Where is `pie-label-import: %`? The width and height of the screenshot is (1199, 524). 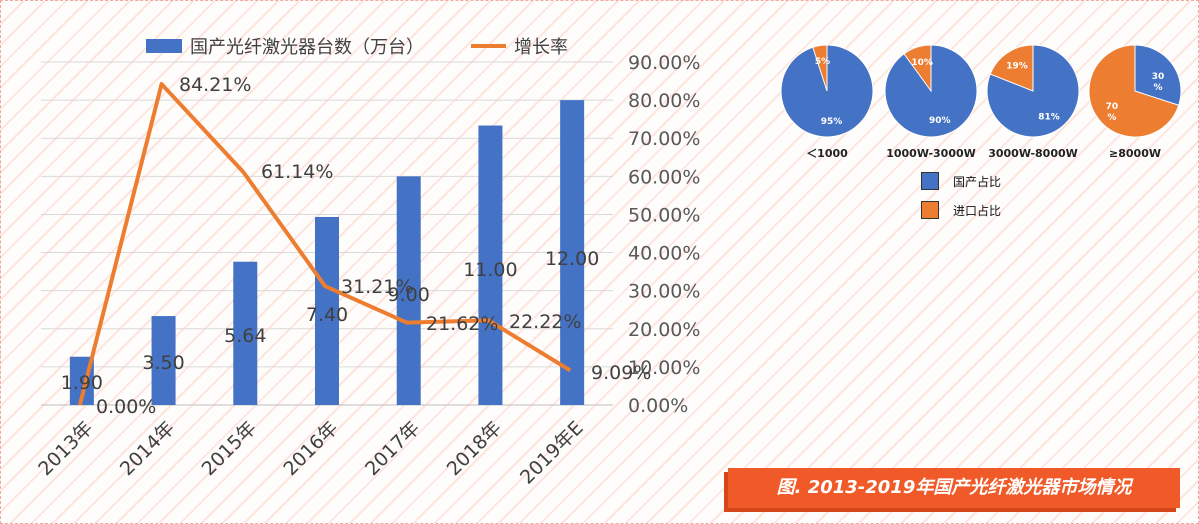 pie-label-import: % is located at coordinates (1111, 118).